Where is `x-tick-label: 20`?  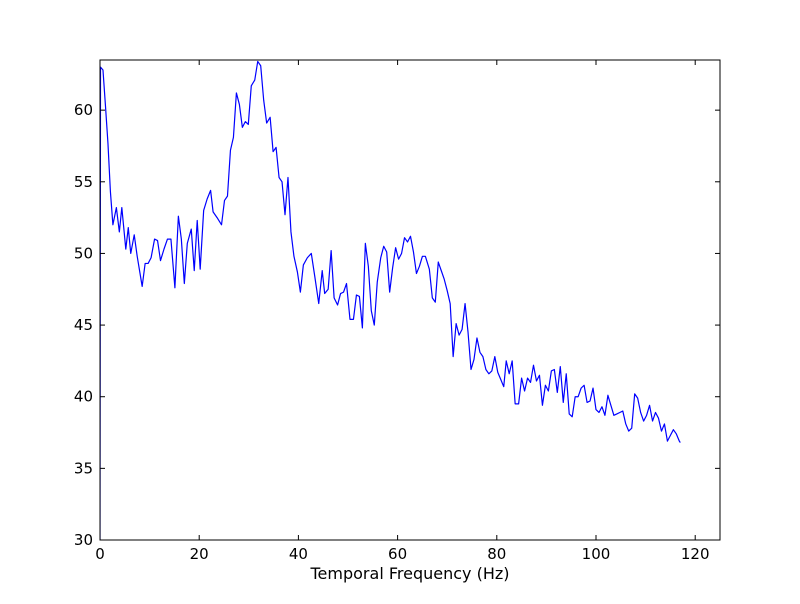 x-tick-label: 20 is located at coordinates (199, 554).